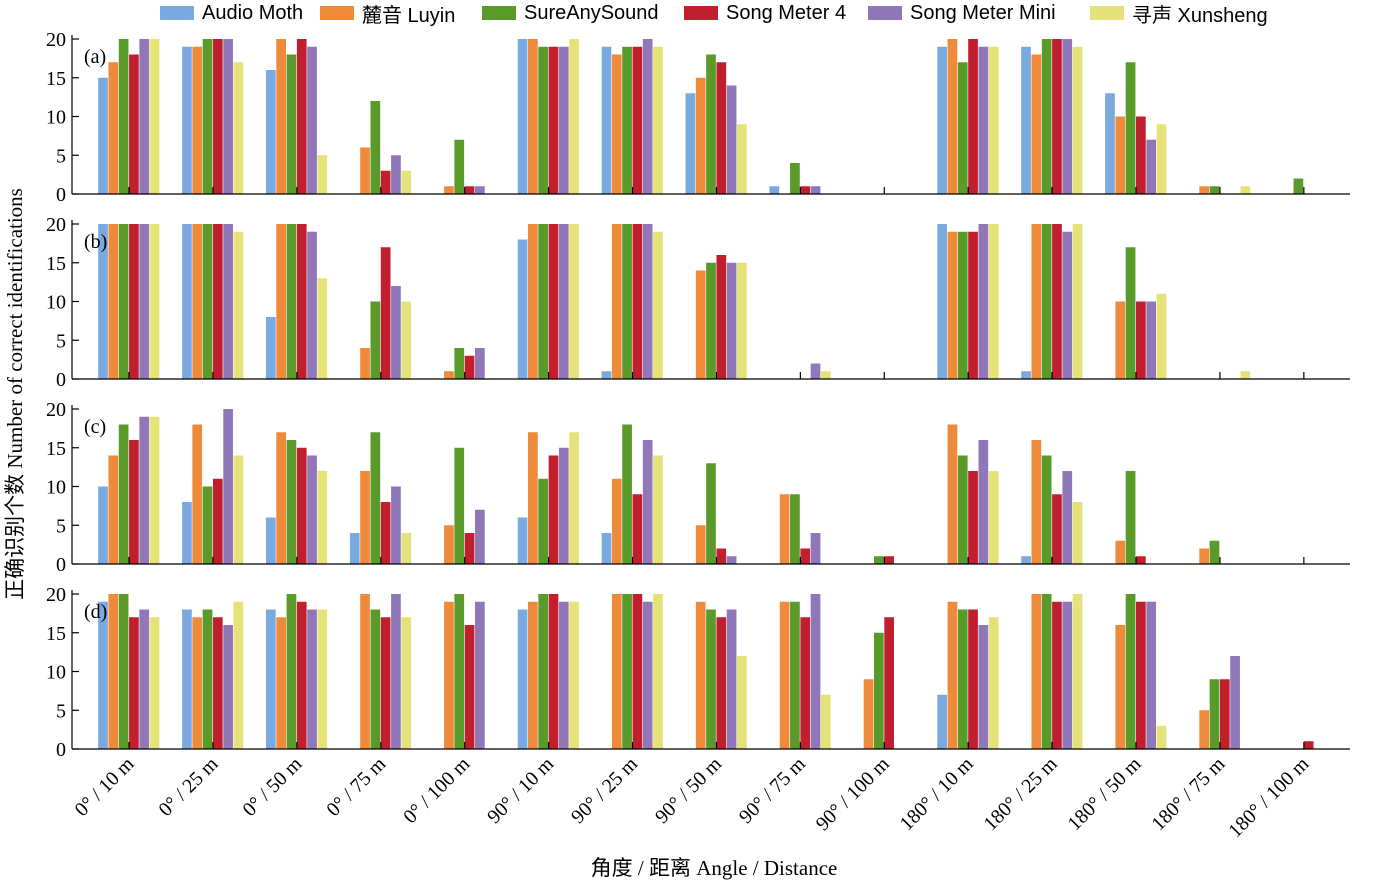  Describe the element at coordinates (409, 15) in the screenshot. I see `legend-label-luyin: 麓音 Luyin` at that location.